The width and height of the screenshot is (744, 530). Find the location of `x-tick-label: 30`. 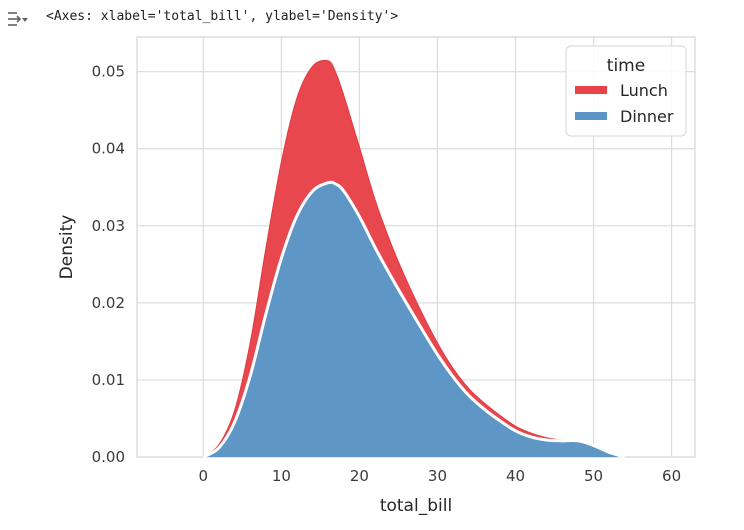

x-tick-label: 30 is located at coordinates (437, 476).